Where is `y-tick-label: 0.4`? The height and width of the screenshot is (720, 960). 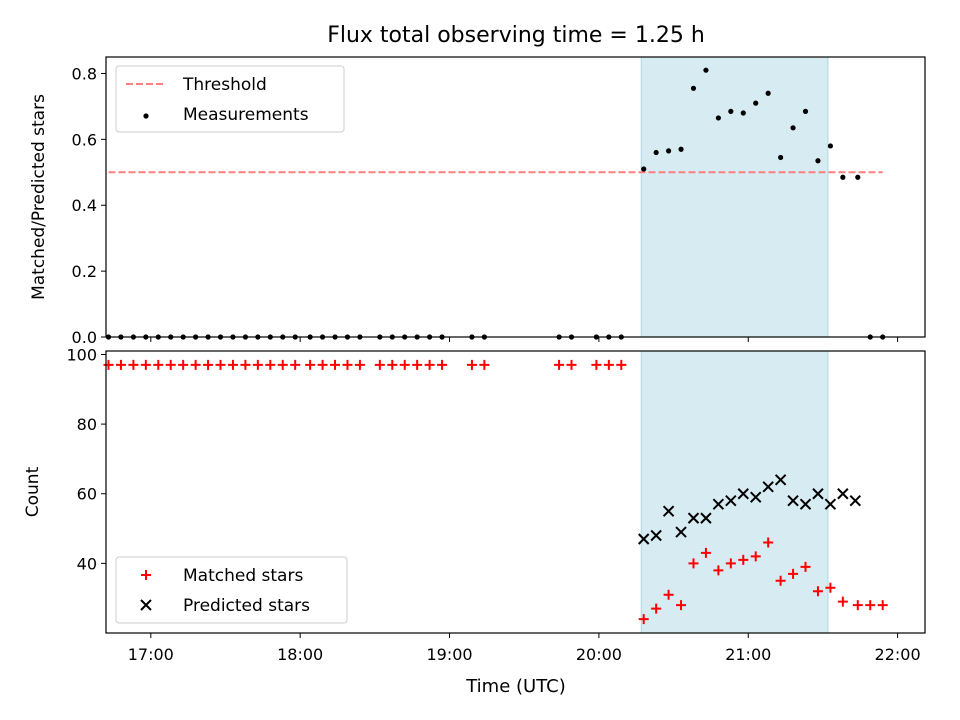 y-tick-label: 0.4 is located at coordinates (84, 205).